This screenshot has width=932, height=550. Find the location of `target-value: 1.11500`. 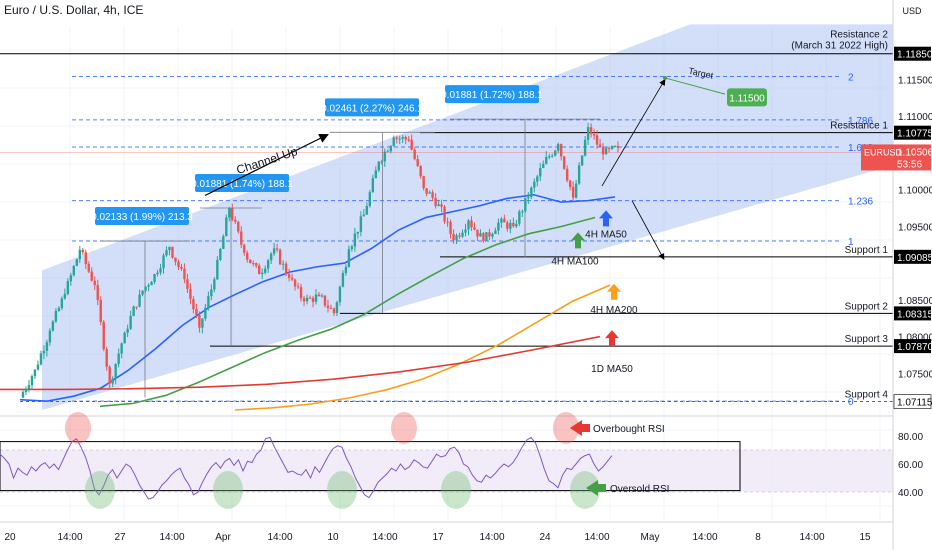

target-value: 1.11500 is located at coordinates (747, 98).